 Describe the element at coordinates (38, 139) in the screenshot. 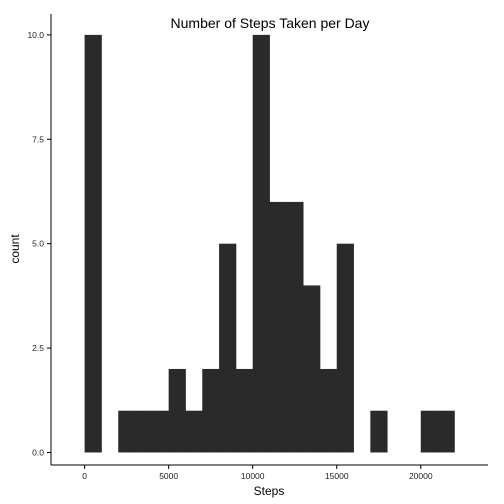

I see `y-tick-label: 7.5` at that location.